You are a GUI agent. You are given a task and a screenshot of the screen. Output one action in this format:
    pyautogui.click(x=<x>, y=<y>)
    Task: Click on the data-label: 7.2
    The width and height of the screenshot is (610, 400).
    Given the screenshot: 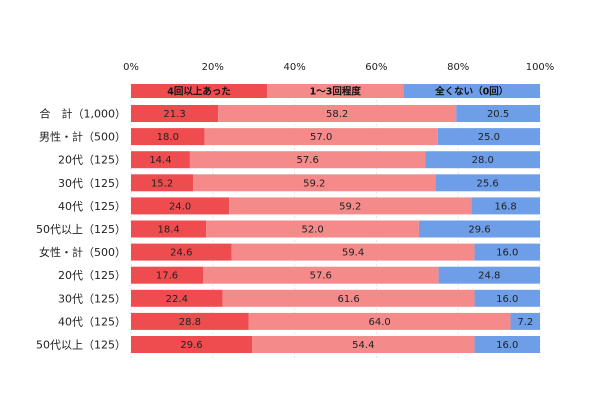 What is the action you would take?
    pyautogui.click(x=525, y=322)
    